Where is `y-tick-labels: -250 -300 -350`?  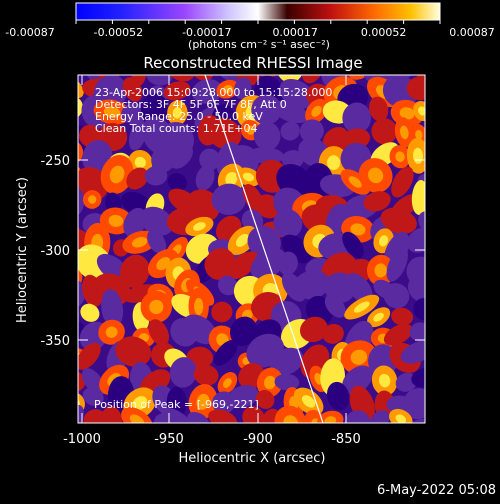
y-tick-labels: -250 -300 -350 is located at coordinates (55, 251).